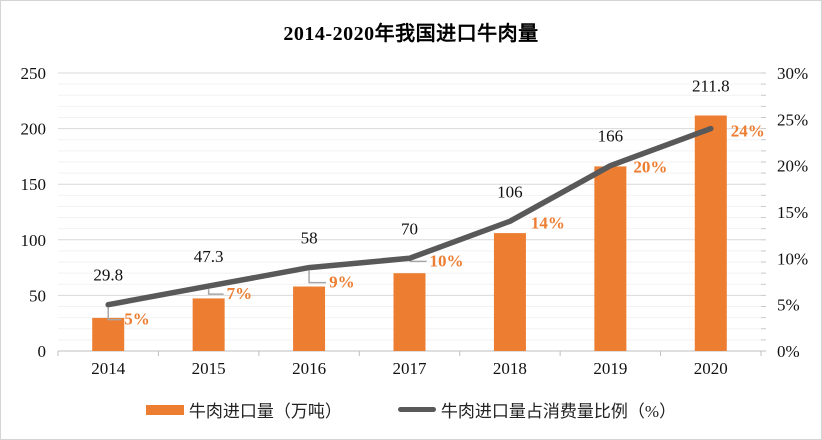 The image size is (822, 440). Describe the element at coordinates (34, 73) in the screenshot. I see `svg-text: 250` at that location.